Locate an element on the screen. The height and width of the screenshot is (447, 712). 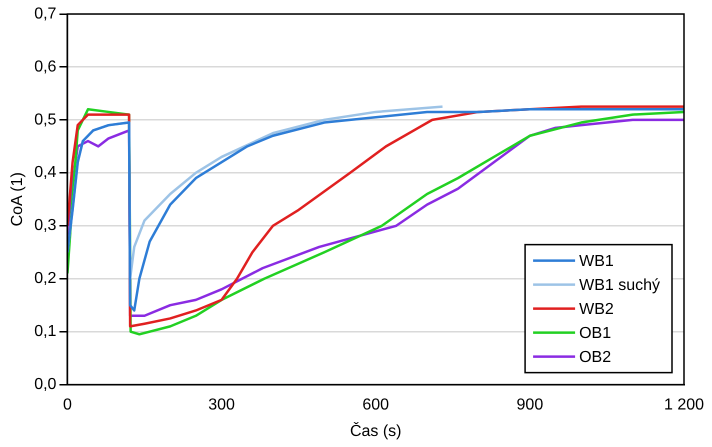
y-tick-label: 0,6 is located at coordinates (45, 67).